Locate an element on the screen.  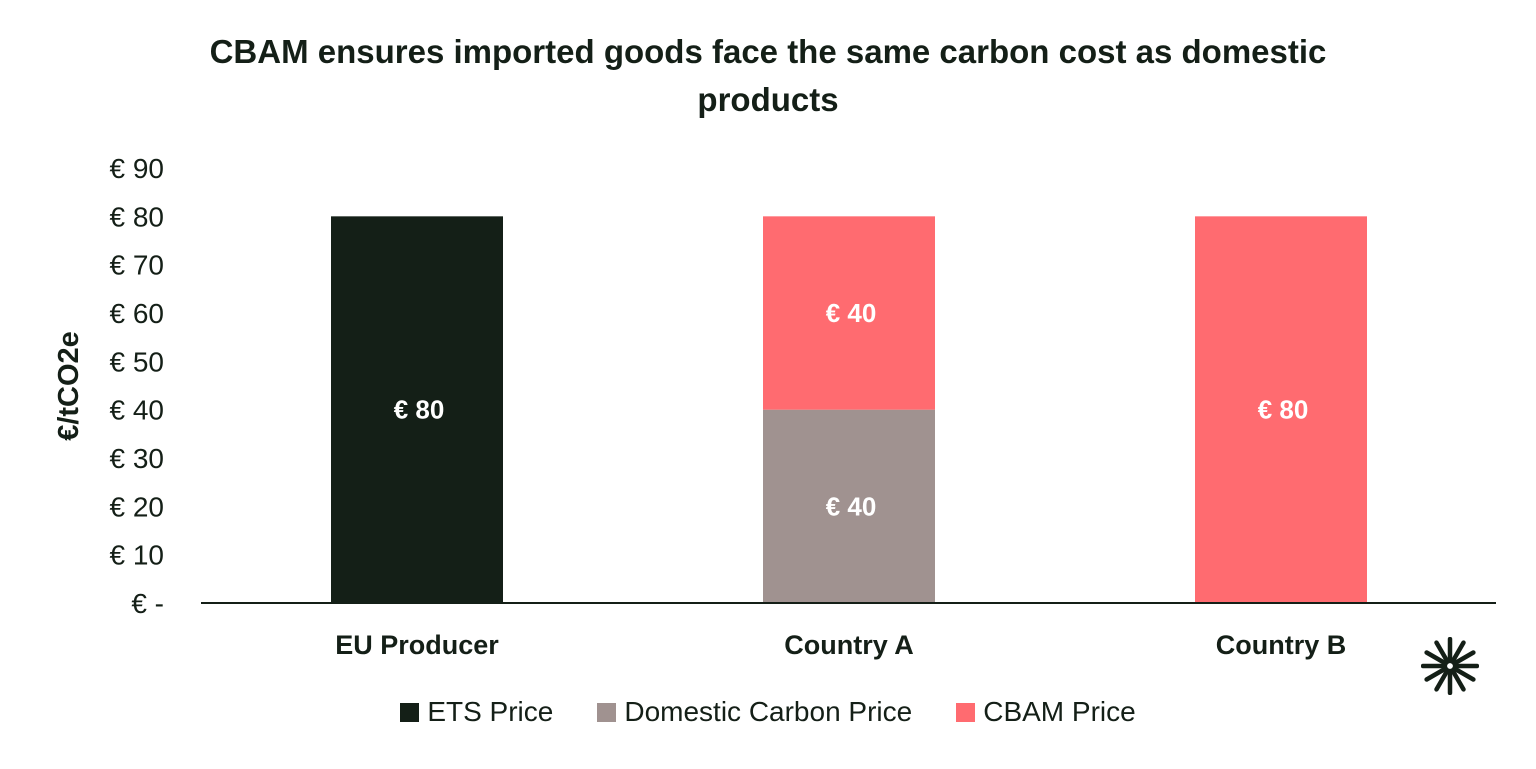
y-tick-label: € 10 is located at coordinates (137, 555).